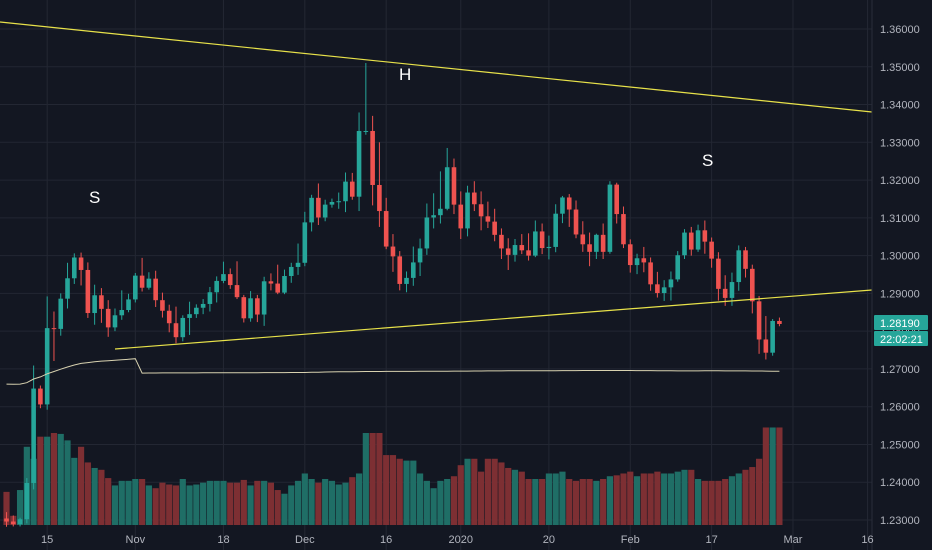 This screenshot has width=932, height=550. I want to click on y-tick-label: 1.24000, so click(900, 483).